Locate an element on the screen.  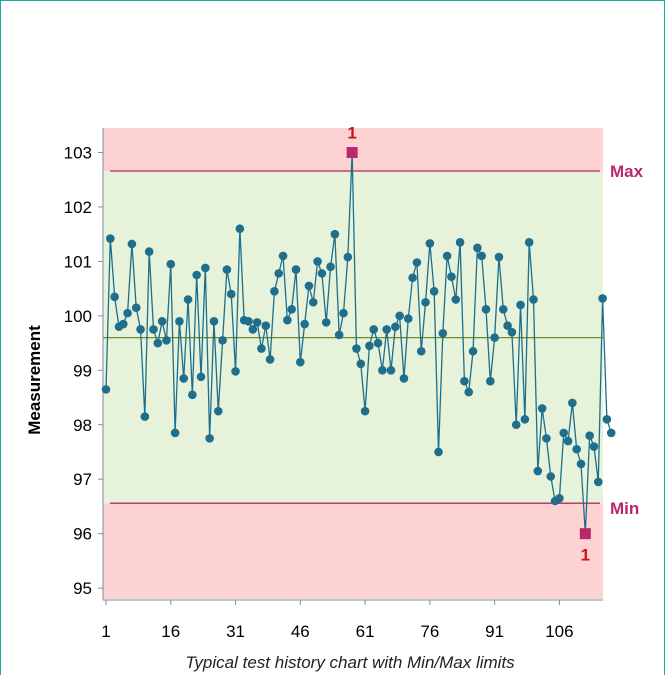
lower-out-of-spec-zone is located at coordinates (353, 551).